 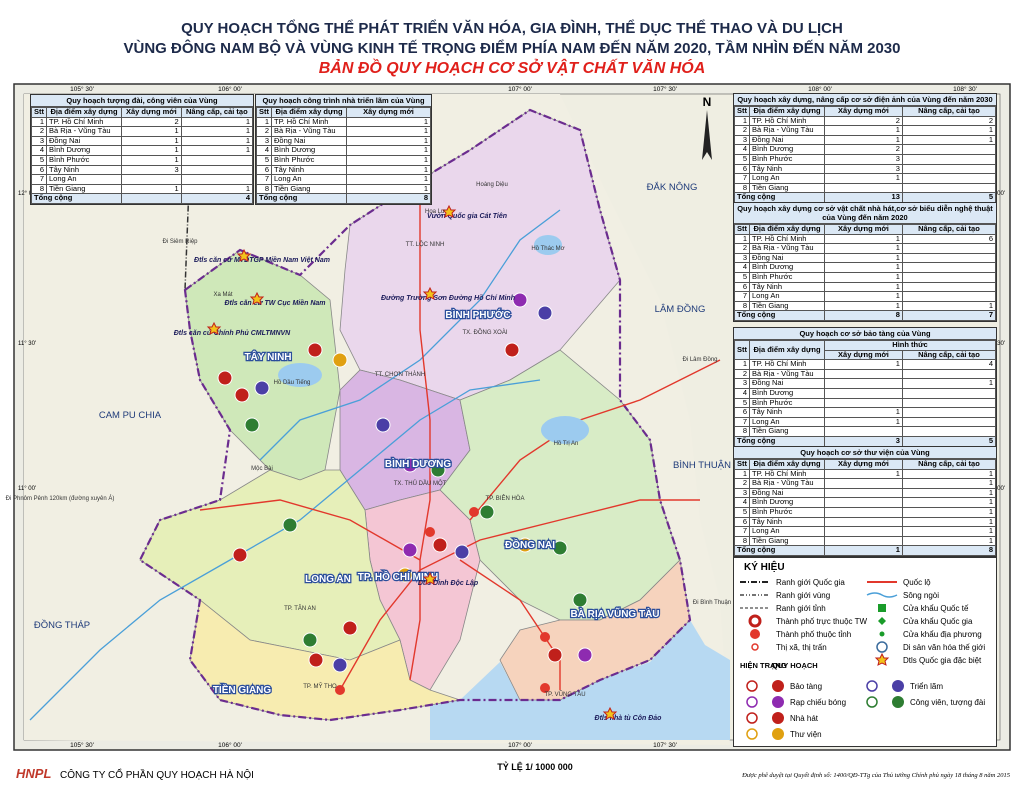 What do you see at coordinates (787, 111) in the screenshot?
I see `column-header: Địa điểm xây dựng` at bounding box center [787, 111].